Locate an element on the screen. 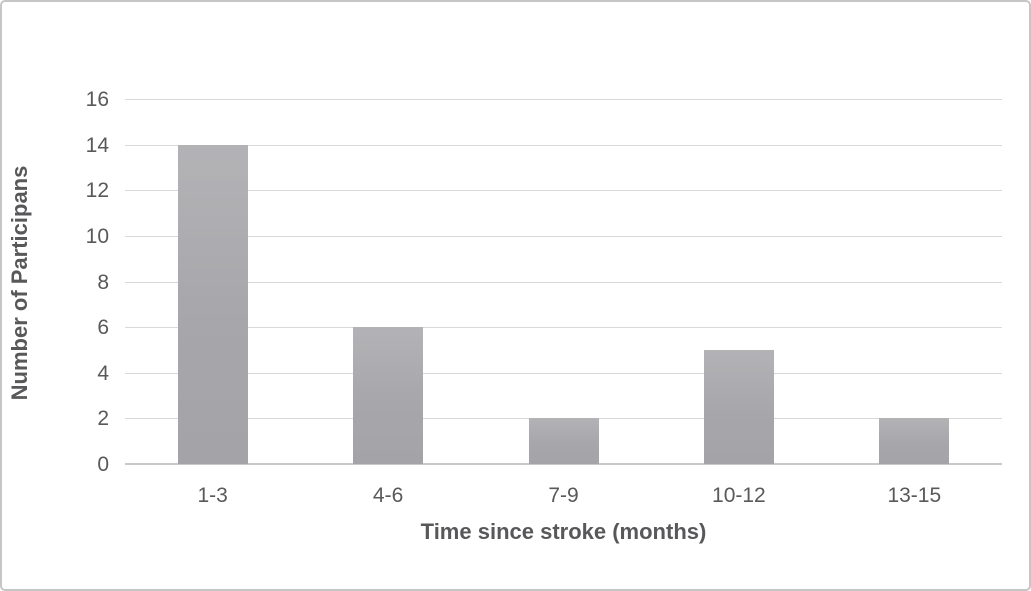  y-tick-label: 4 is located at coordinates (103, 373).